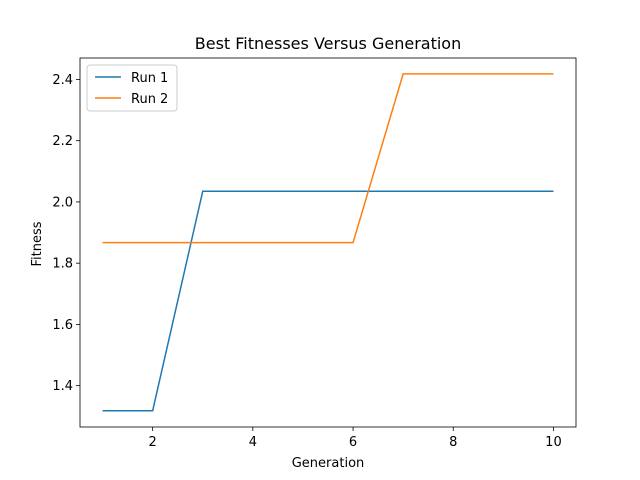 Image resolution: width=640 pixels, height=480 pixels. What do you see at coordinates (62, 325) in the screenshot?
I see `y-tick-label: 1.6` at bounding box center [62, 325].